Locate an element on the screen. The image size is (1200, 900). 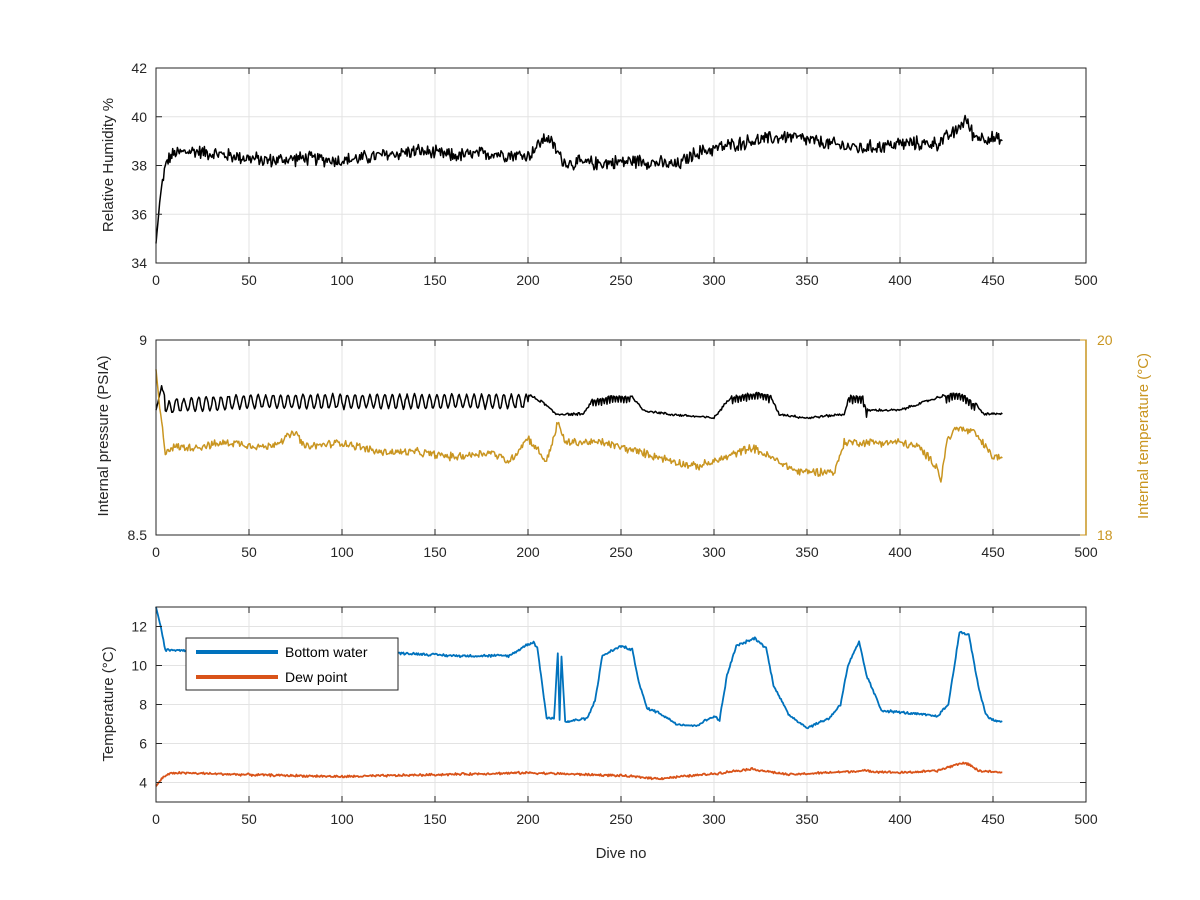
y-tick-label: 9 is located at coordinates (143, 340).